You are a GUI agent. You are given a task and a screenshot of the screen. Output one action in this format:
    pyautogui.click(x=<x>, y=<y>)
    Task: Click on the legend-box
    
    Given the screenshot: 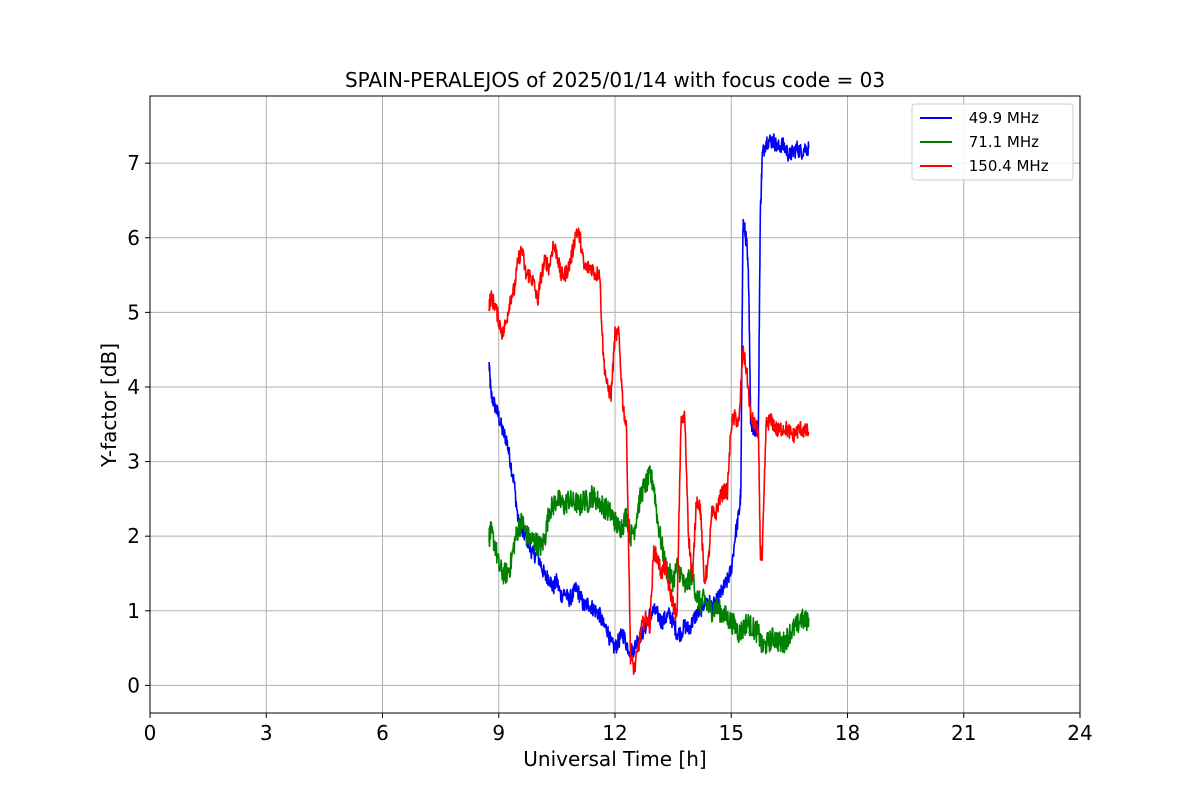 What is the action you would take?
    pyautogui.click(x=992, y=142)
    